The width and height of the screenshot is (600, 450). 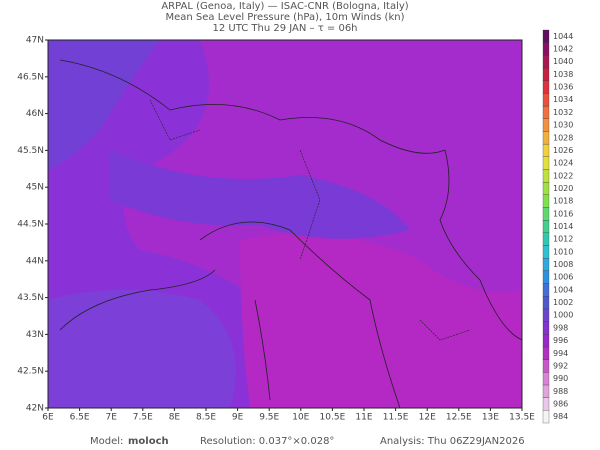 I want to click on lat-label: 43.5N, so click(x=30, y=298).